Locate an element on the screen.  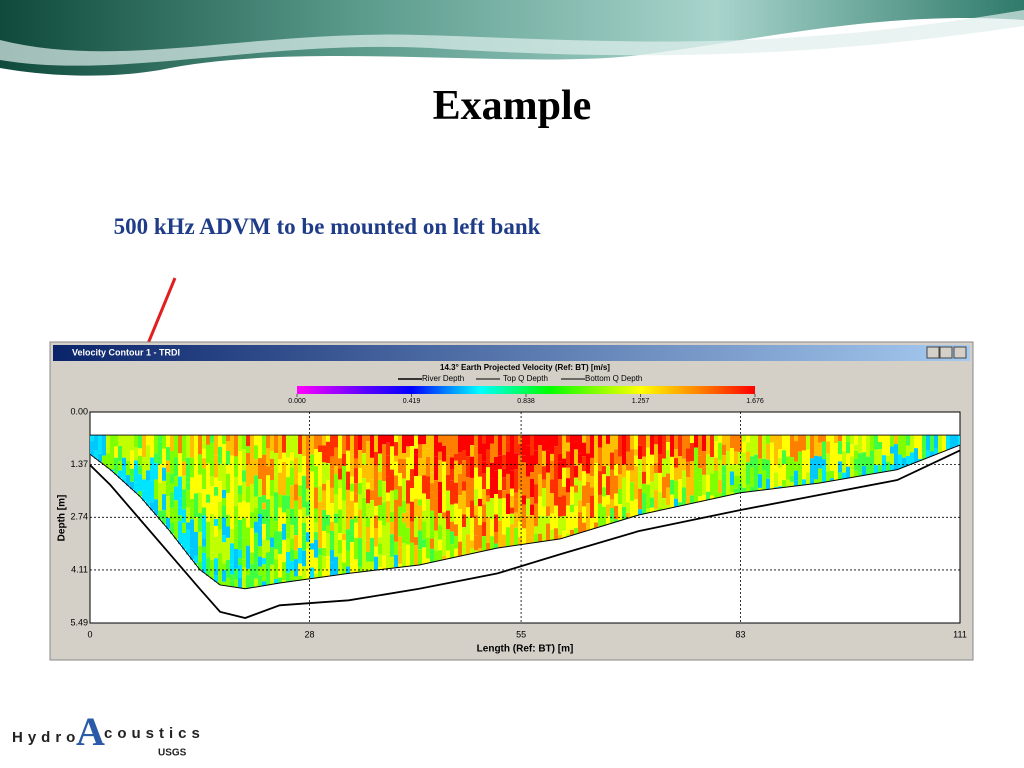
y-tick-label: 0.00 is located at coordinates (79, 411).